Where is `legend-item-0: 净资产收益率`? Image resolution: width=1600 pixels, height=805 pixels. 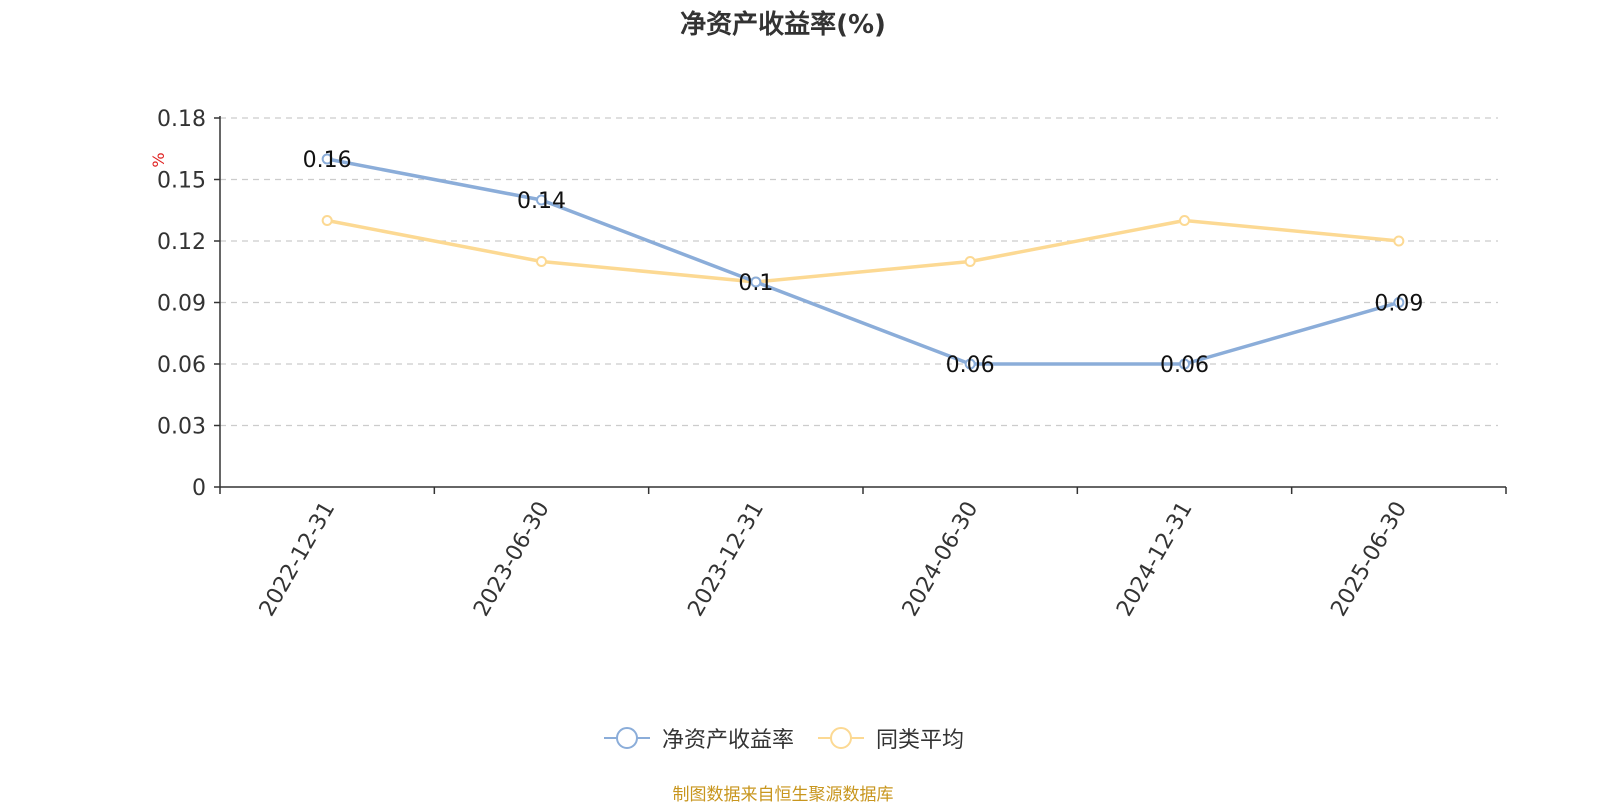
legend-item-0: 净资产收益率 is located at coordinates (698, 738).